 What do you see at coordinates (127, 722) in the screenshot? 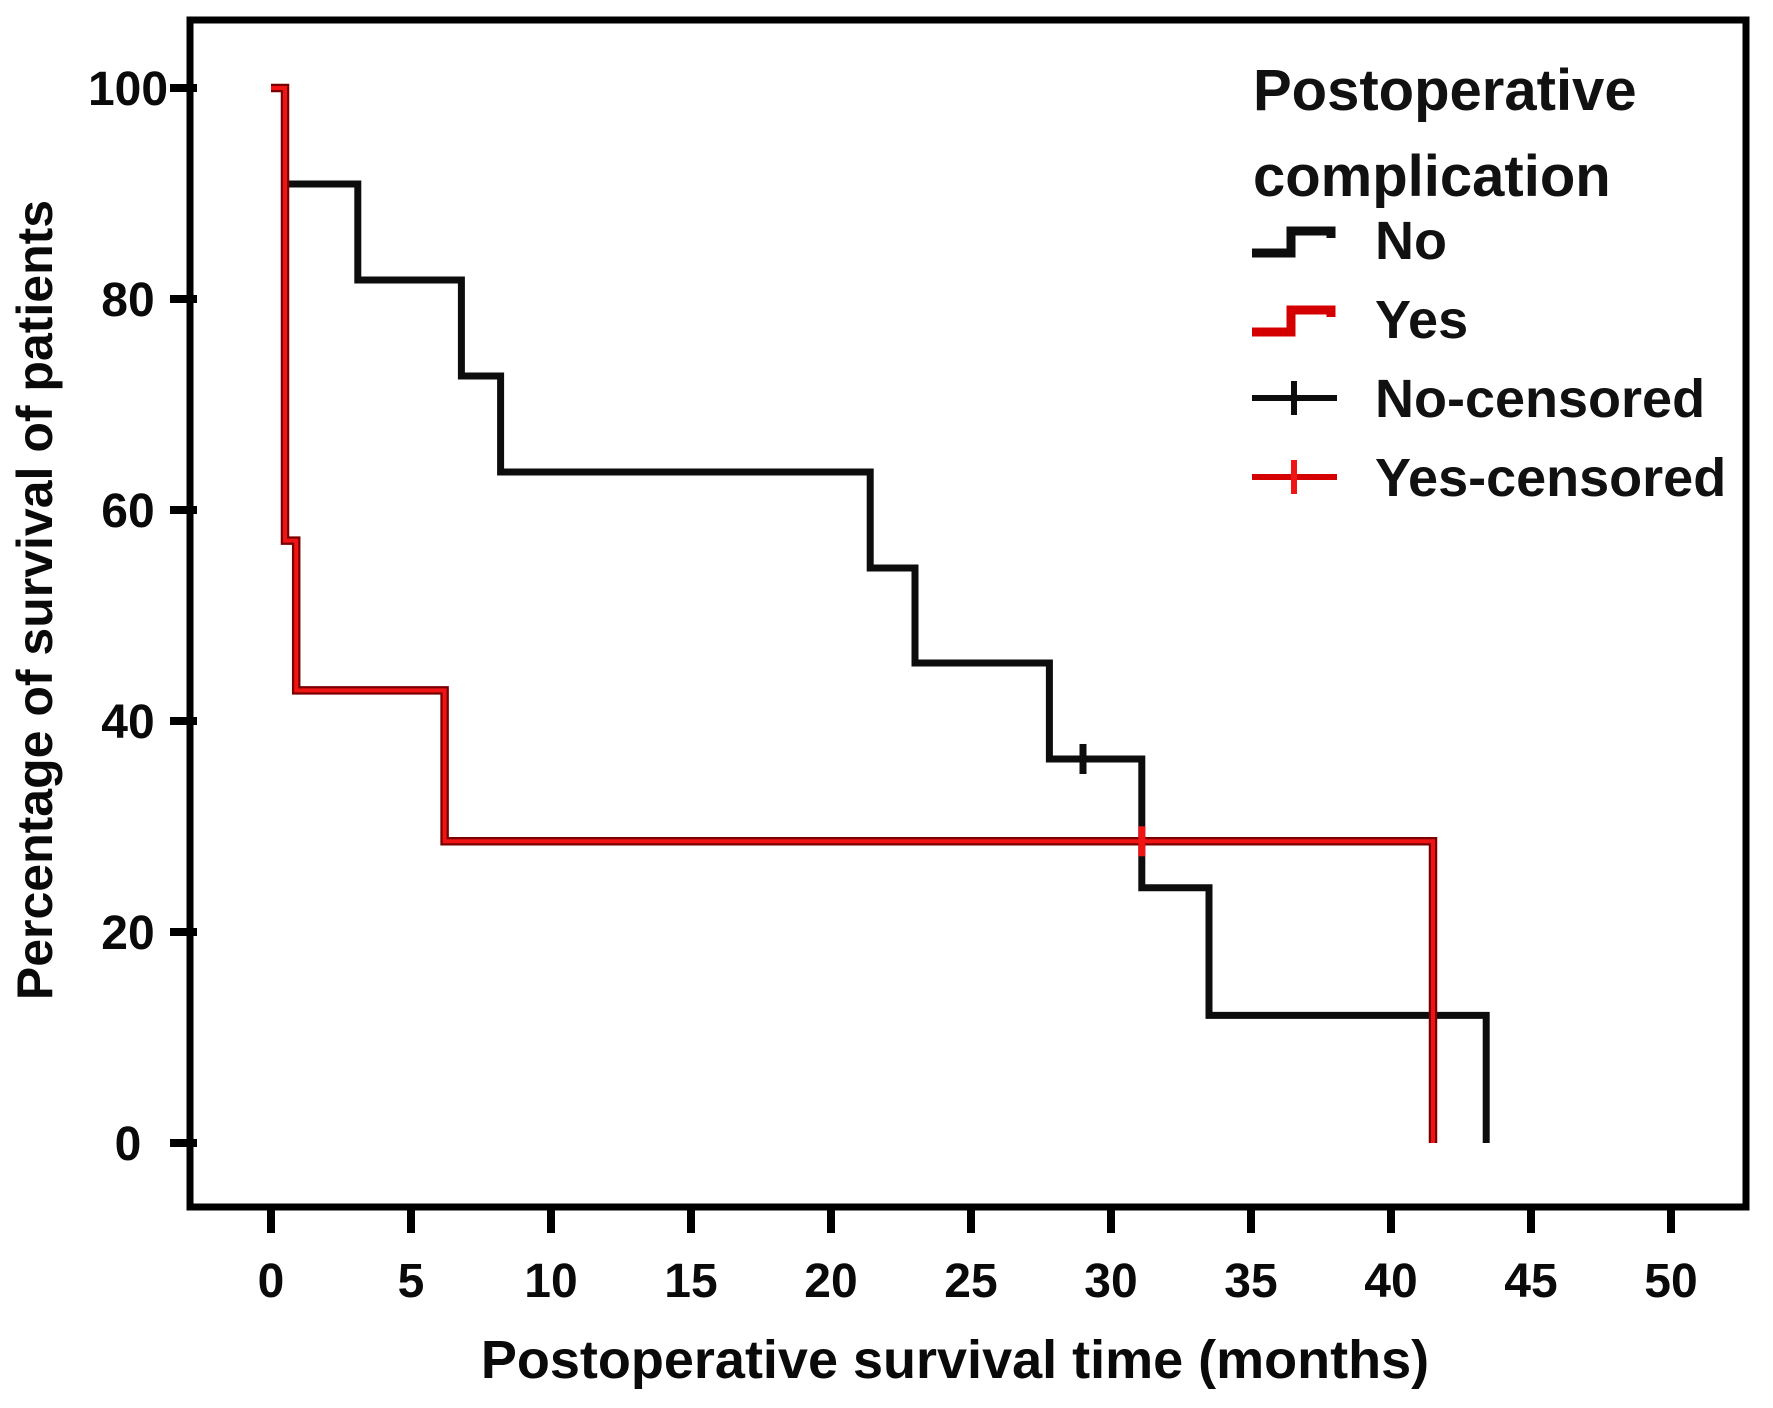
I see `y-tick-label: 40` at bounding box center [127, 722].